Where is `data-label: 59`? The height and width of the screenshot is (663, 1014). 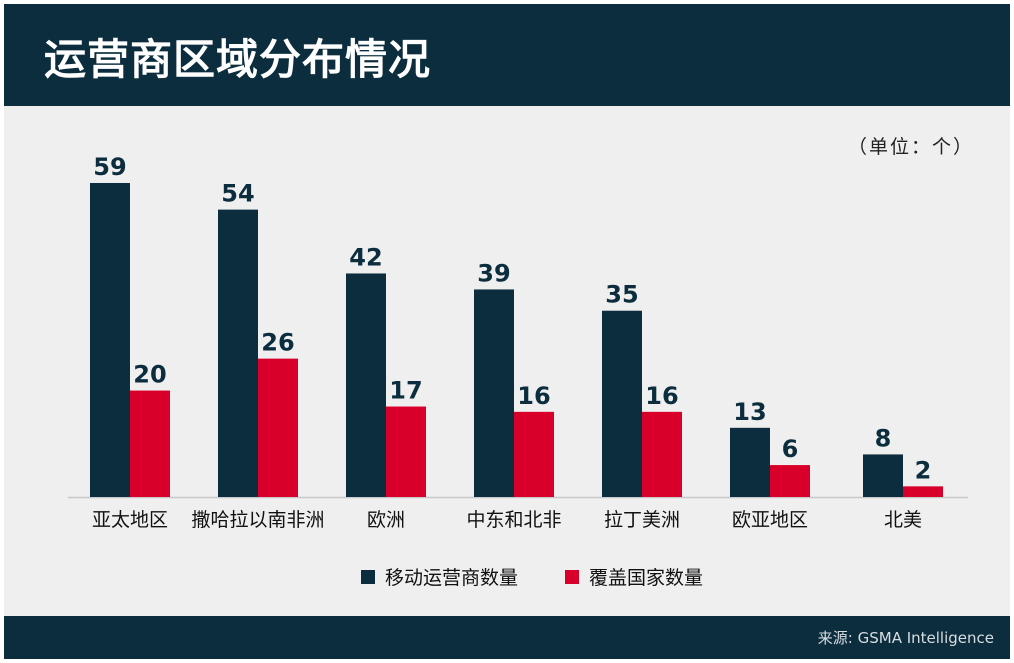 data-label: 59 is located at coordinates (109, 167).